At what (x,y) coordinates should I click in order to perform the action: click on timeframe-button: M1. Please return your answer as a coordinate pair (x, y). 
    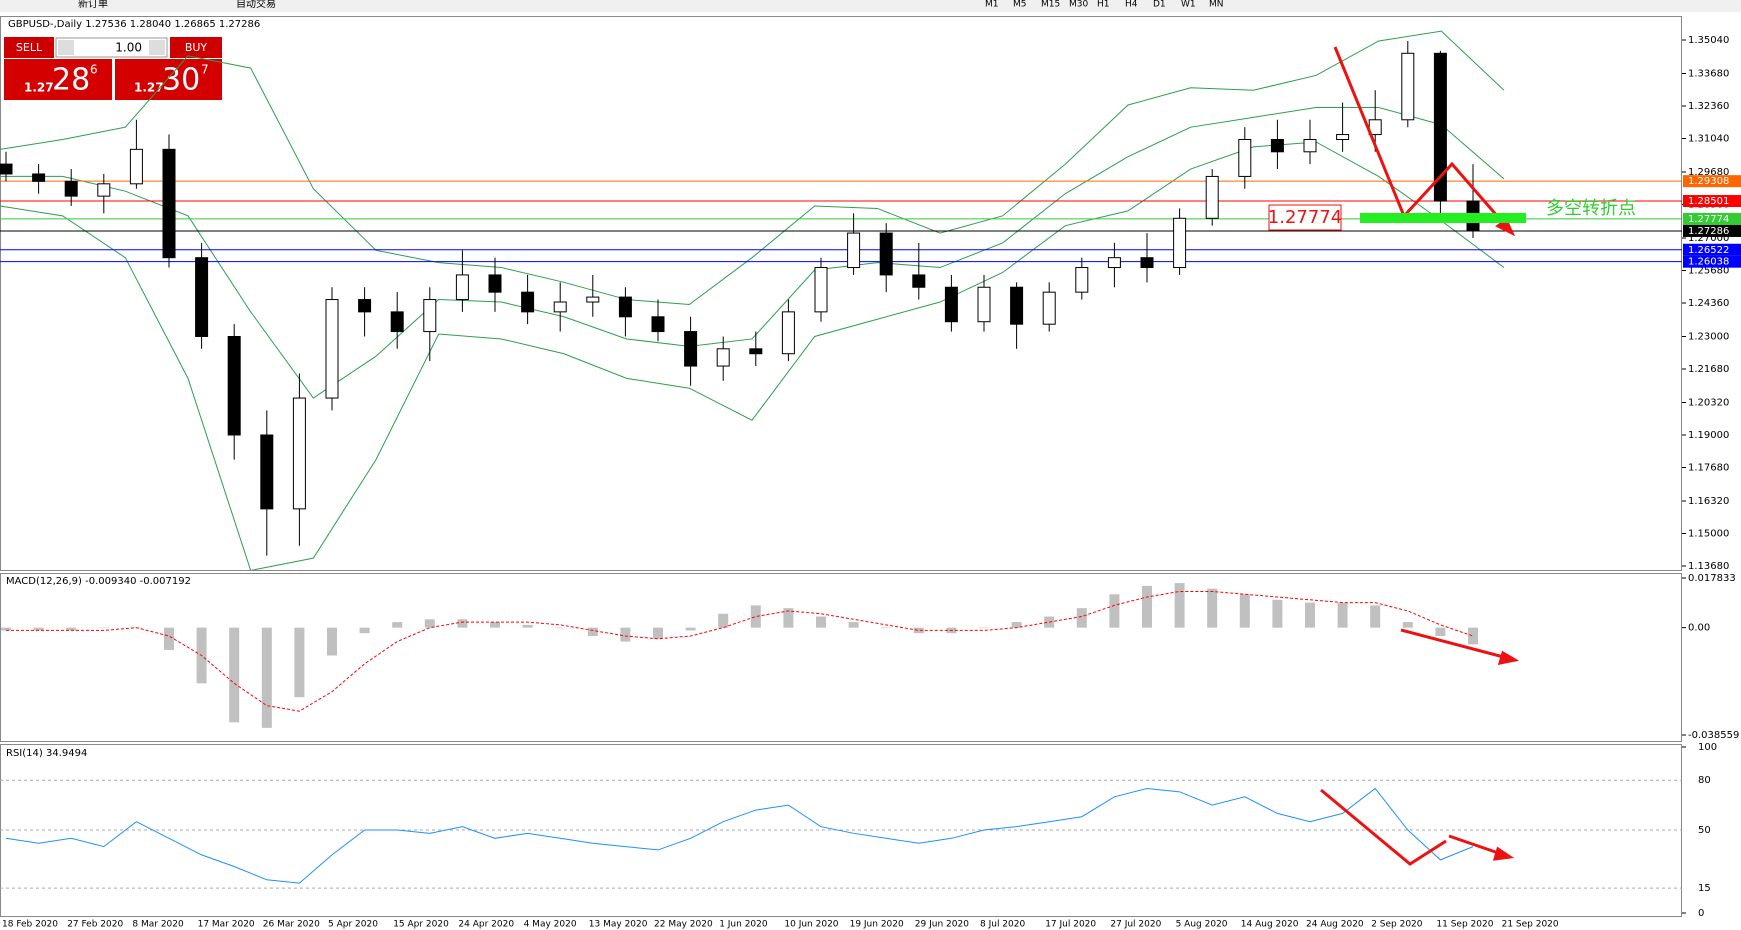
    Looking at the image, I should click on (992, 5).